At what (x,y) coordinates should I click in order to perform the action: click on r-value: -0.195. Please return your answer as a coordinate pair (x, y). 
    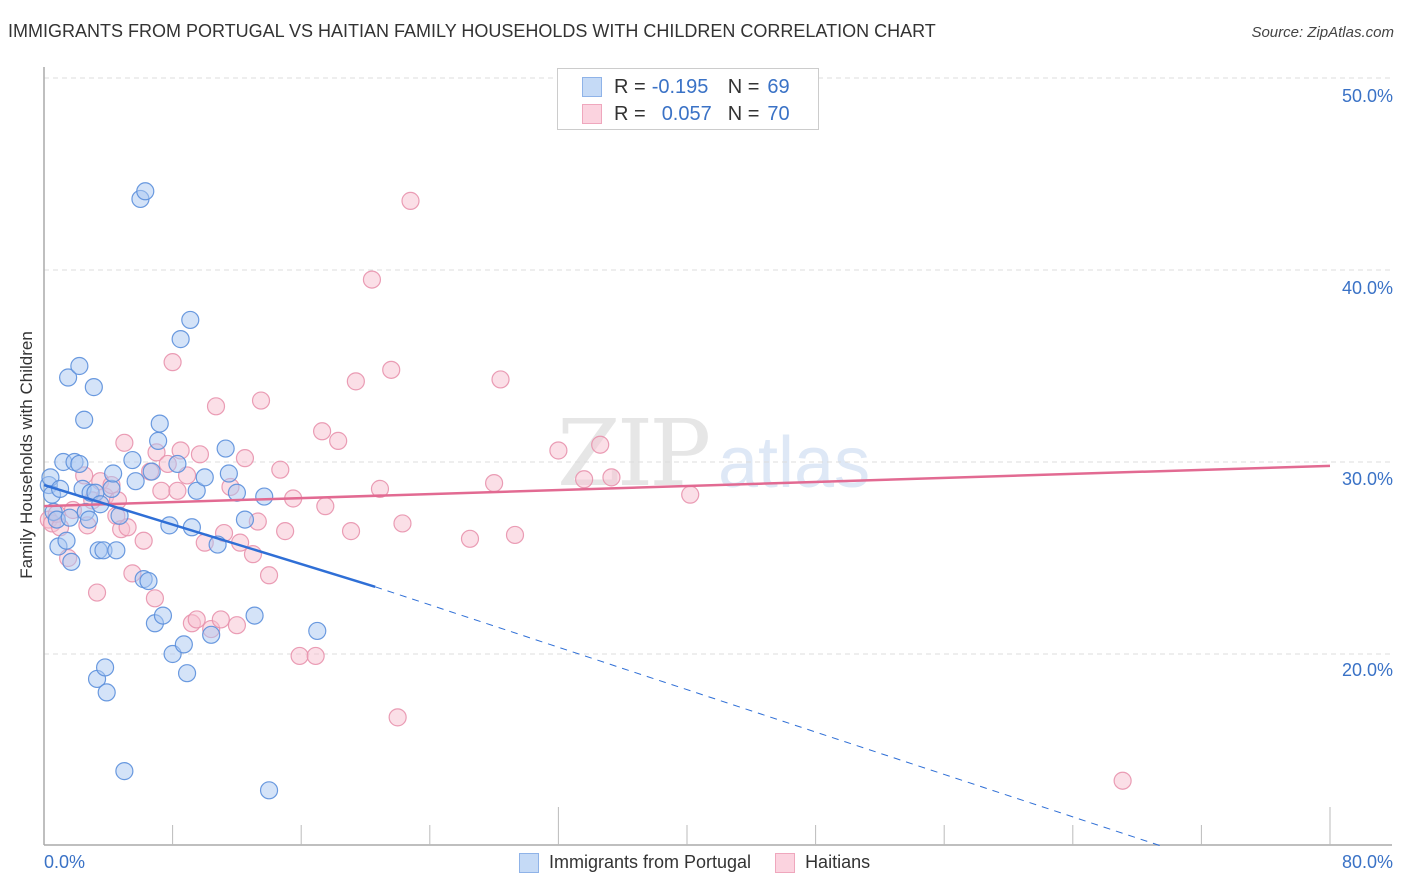
    Looking at the image, I should click on (680, 86).